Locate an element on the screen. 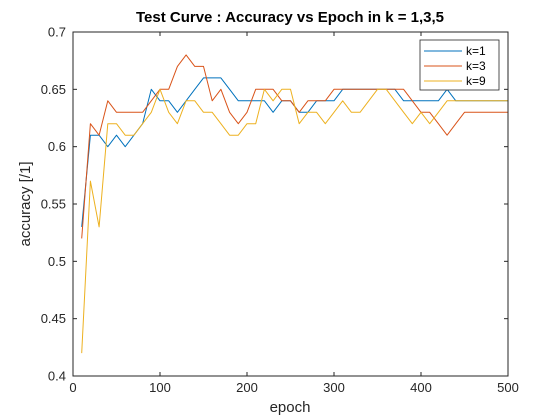 The height and width of the screenshot is (420, 560). y-tick-label: 0.55 is located at coordinates (53, 204).